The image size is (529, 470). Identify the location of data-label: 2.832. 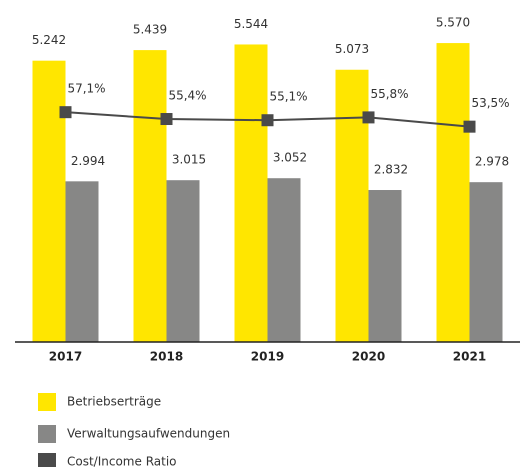
(391, 170).